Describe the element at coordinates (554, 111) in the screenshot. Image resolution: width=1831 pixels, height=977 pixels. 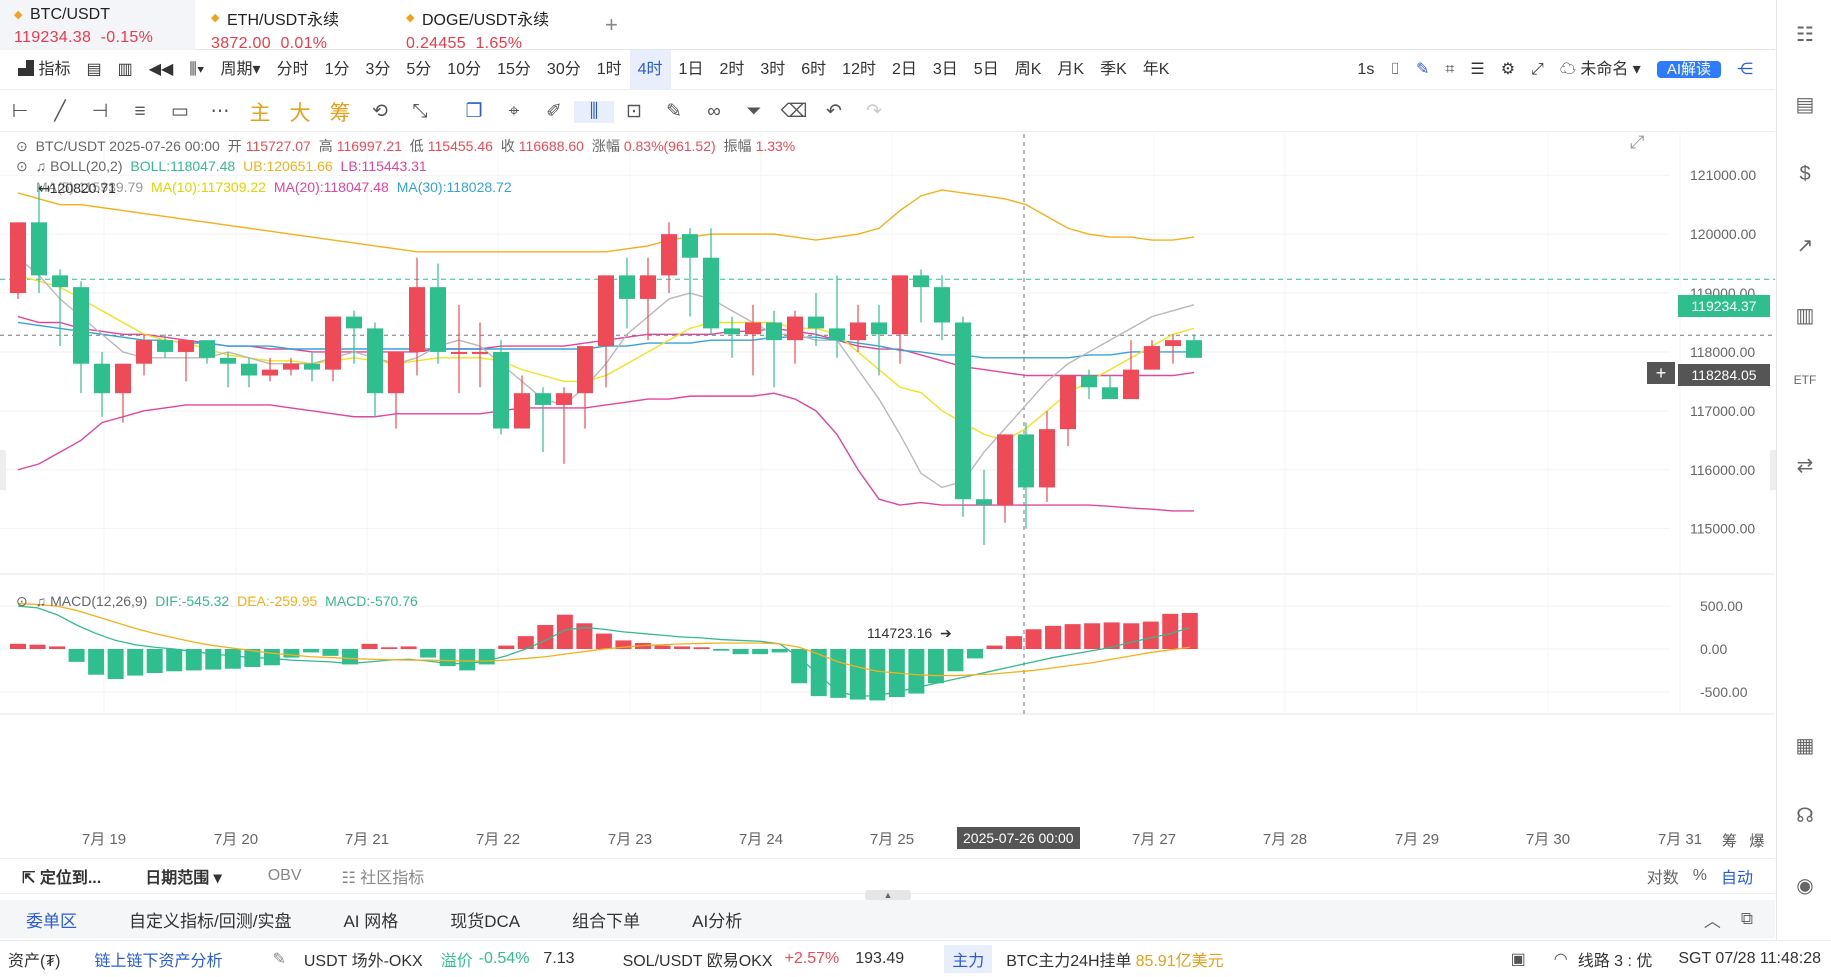
I see `brush-icon: ✐` at that location.